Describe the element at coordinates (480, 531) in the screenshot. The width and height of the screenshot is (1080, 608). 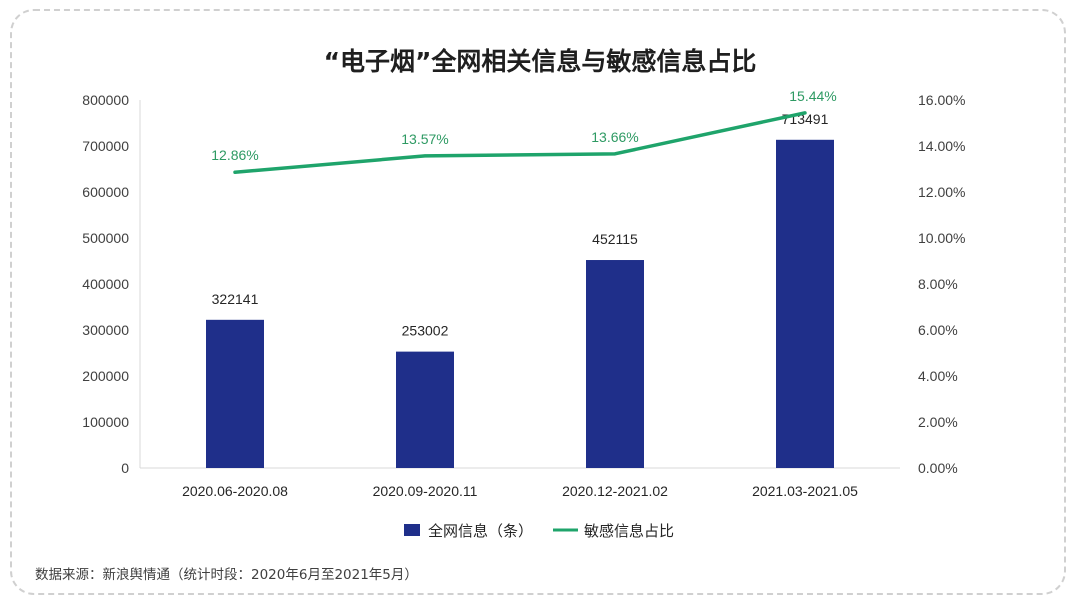
I see `legend-bar-label: 全网信息（条）` at that location.